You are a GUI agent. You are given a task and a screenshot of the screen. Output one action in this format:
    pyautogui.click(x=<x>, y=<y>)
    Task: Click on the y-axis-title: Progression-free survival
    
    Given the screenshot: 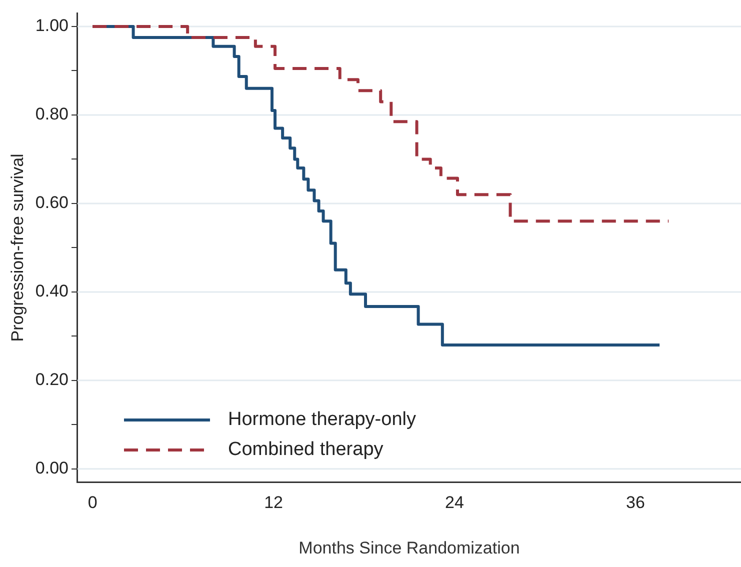 What is the action you would take?
    pyautogui.click(x=17, y=248)
    